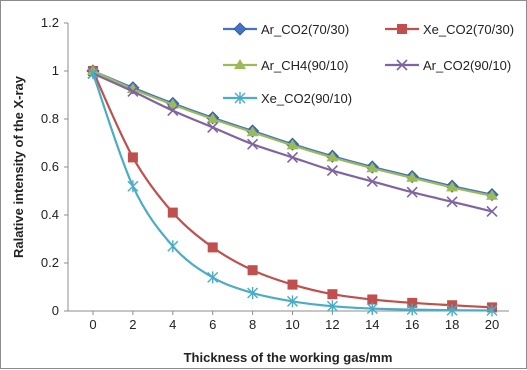 This screenshot has height=370, width=527. What do you see at coordinates (252, 324) in the screenshot?
I see `x-tick-label: 8` at bounding box center [252, 324].